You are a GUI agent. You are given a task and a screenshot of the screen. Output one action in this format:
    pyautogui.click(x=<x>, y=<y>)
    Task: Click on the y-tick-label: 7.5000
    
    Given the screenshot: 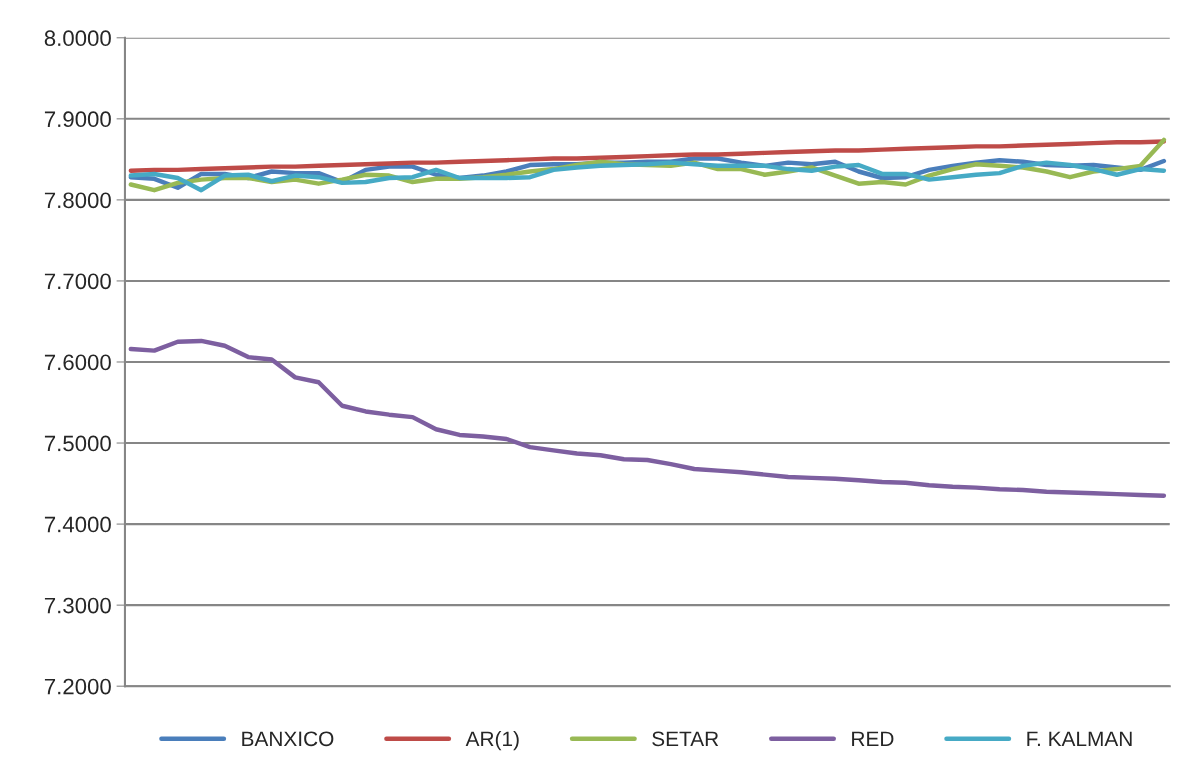 What is the action you would take?
    pyautogui.click(x=77, y=443)
    